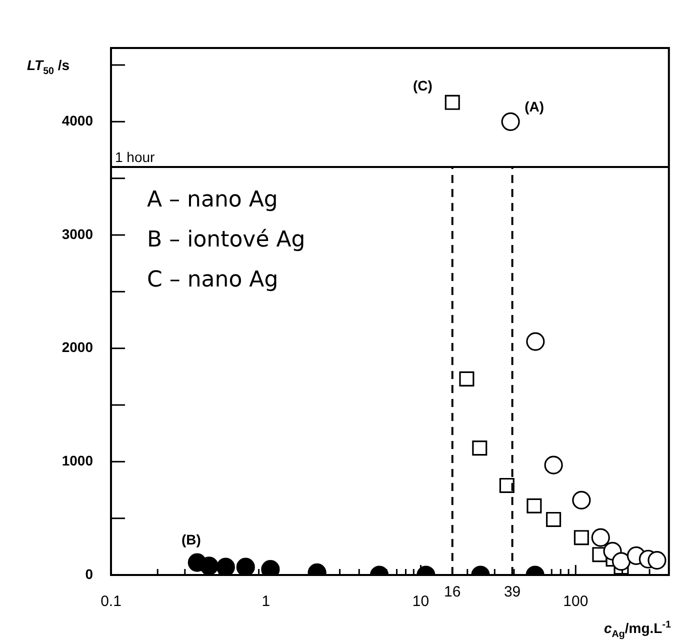 The height and width of the screenshot is (643, 680). Describe the element at coordinates (135, 156) in the screenshot. I see `ref-line-label: 1 hour` at that location.